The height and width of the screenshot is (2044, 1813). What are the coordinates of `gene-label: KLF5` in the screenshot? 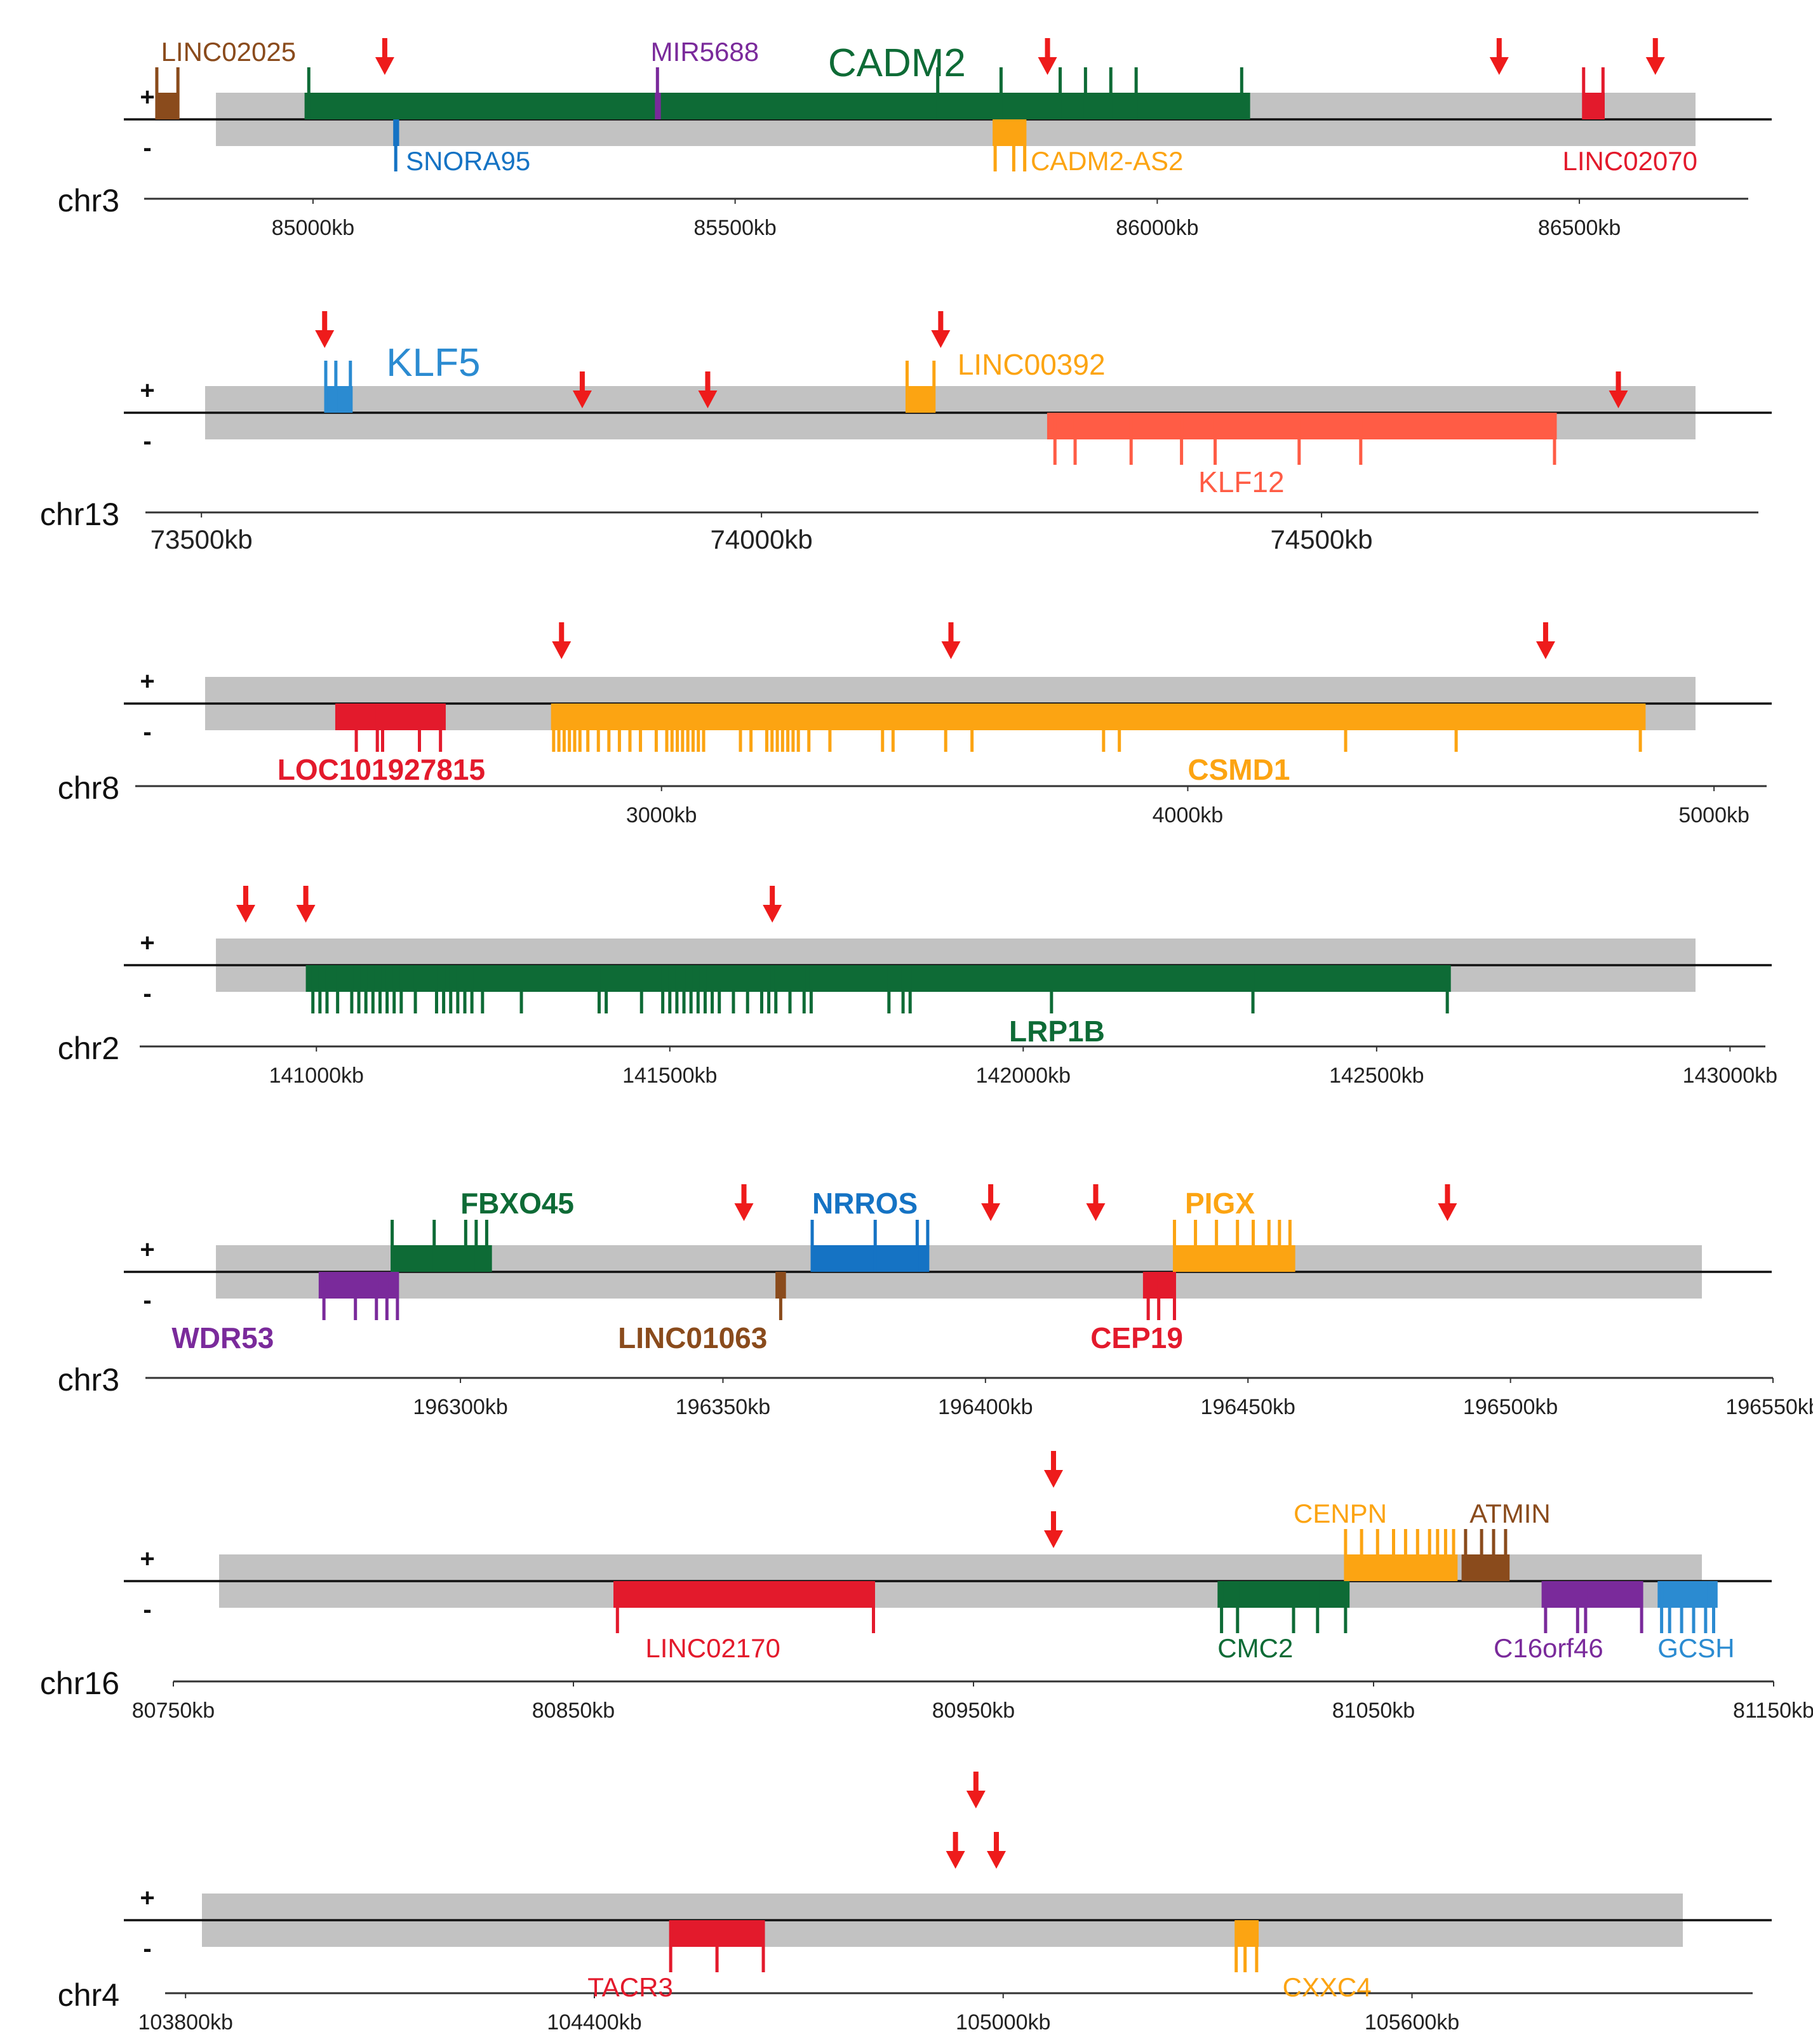 It's located at (433, 363).